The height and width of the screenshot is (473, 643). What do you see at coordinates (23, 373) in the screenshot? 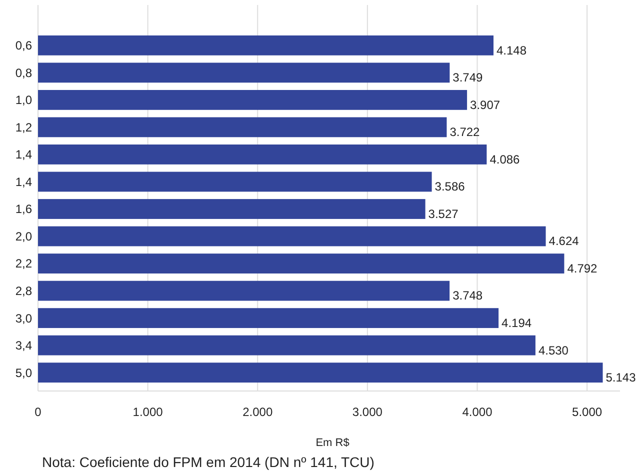
I see `y-tick-label: 5,0` at bounding box center [23, 373].